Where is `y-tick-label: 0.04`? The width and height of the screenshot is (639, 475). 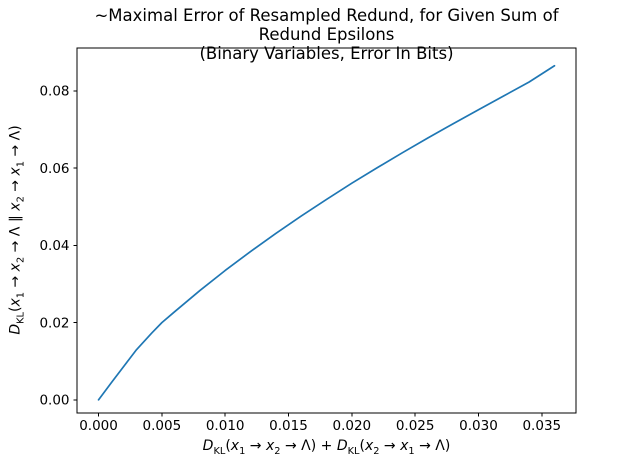
y-tick-label: 0.04 is located at coordinates (54, 246).